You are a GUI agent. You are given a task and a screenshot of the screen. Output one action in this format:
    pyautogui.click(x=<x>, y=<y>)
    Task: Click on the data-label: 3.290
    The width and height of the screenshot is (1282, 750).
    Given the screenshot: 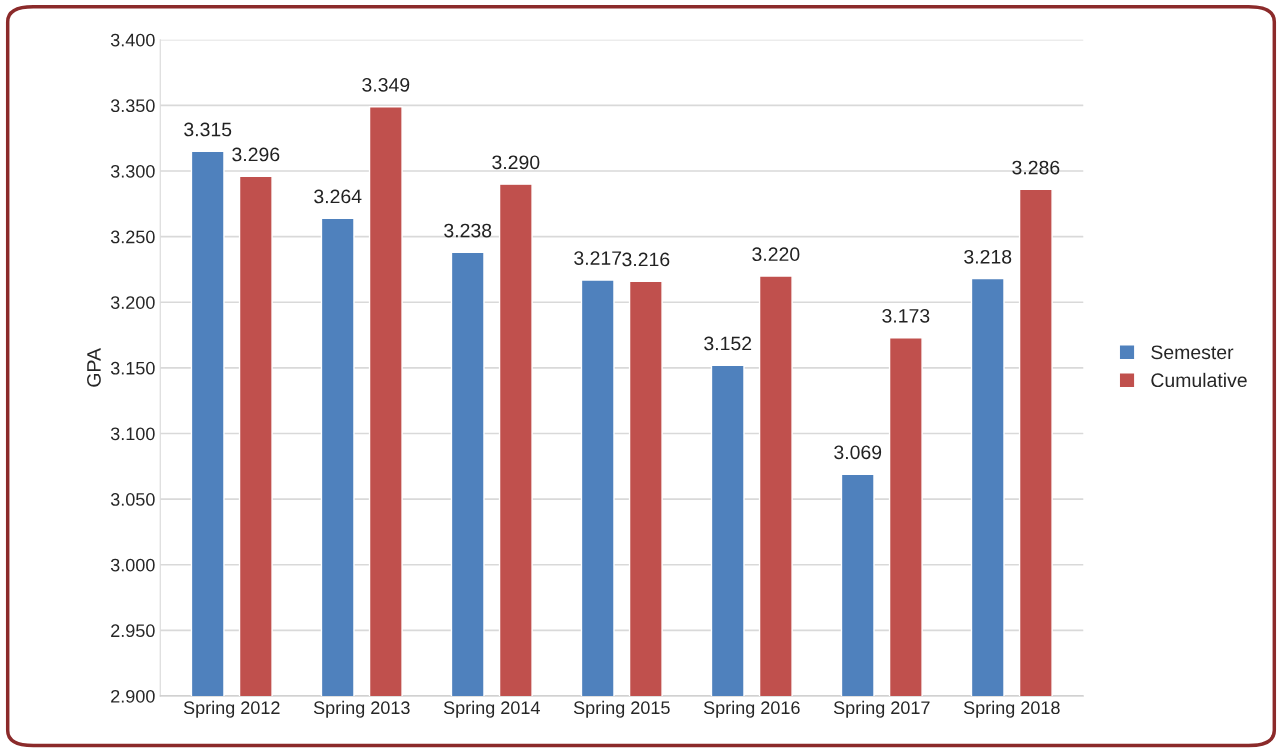 What is the action you would take?
    pyautogui.click(x=516, y=162)
    